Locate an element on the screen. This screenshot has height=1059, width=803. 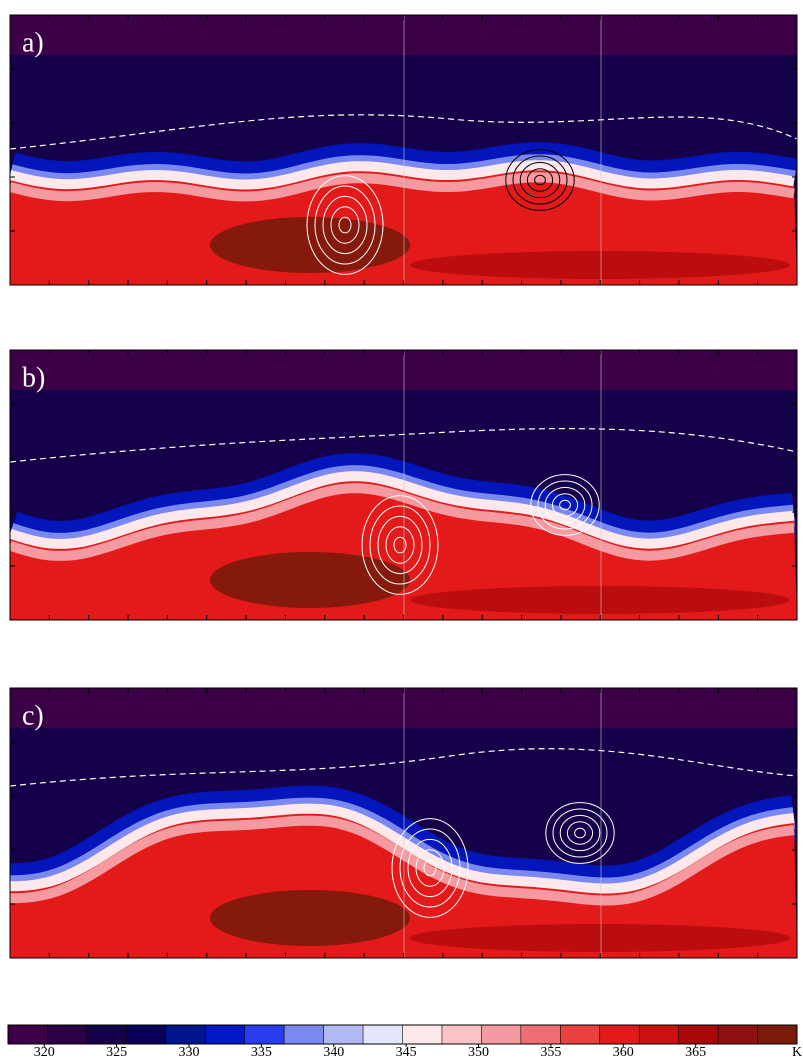
colorbar-unit: K is located at coordinates (797, 1052).